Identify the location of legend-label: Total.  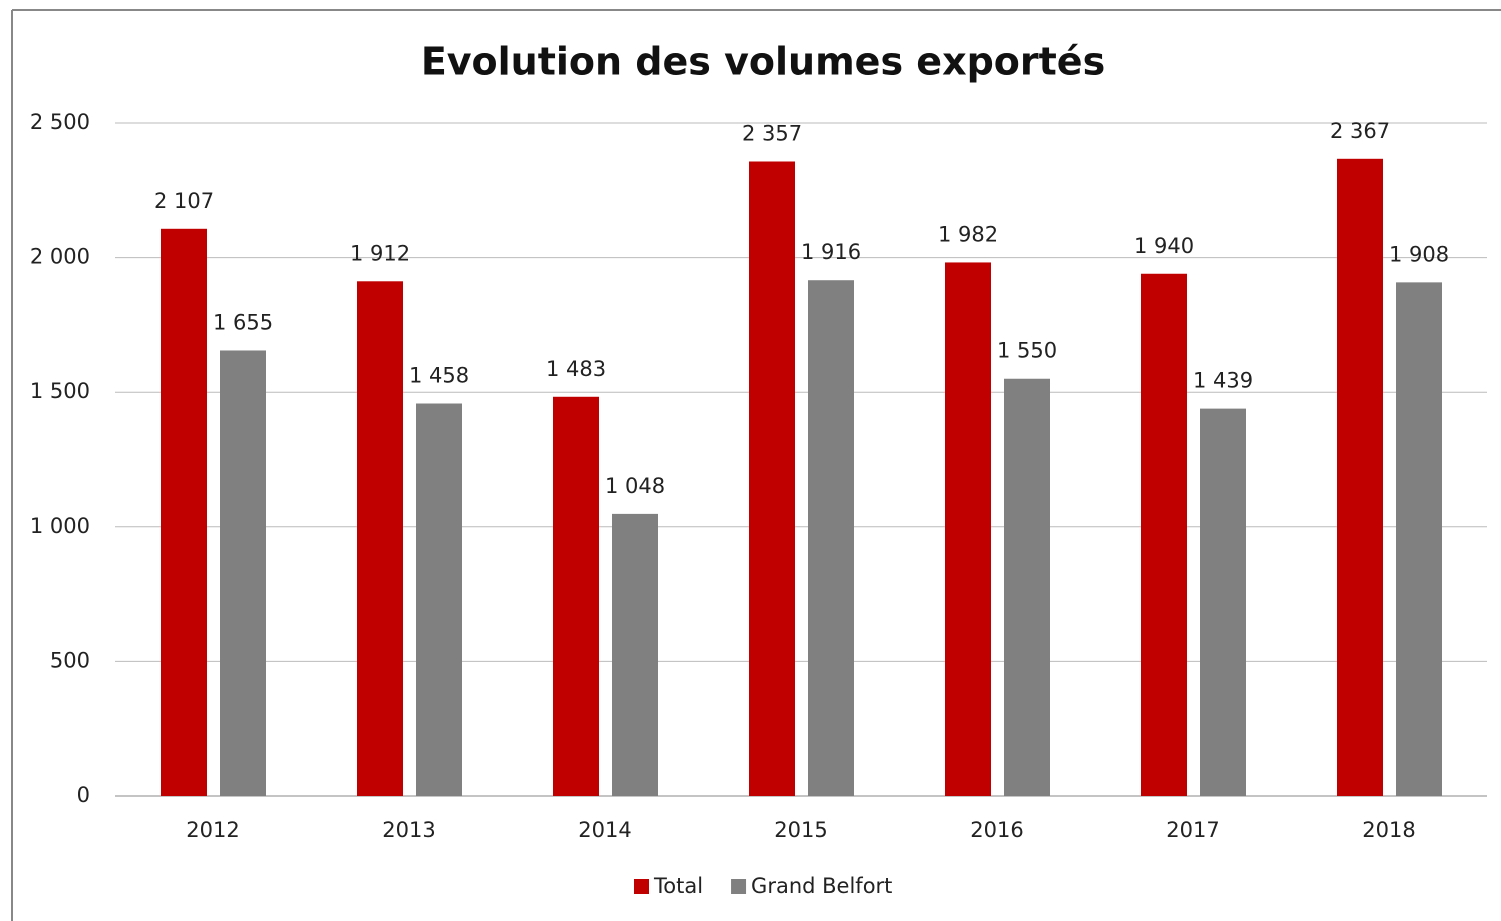
(678, 886).